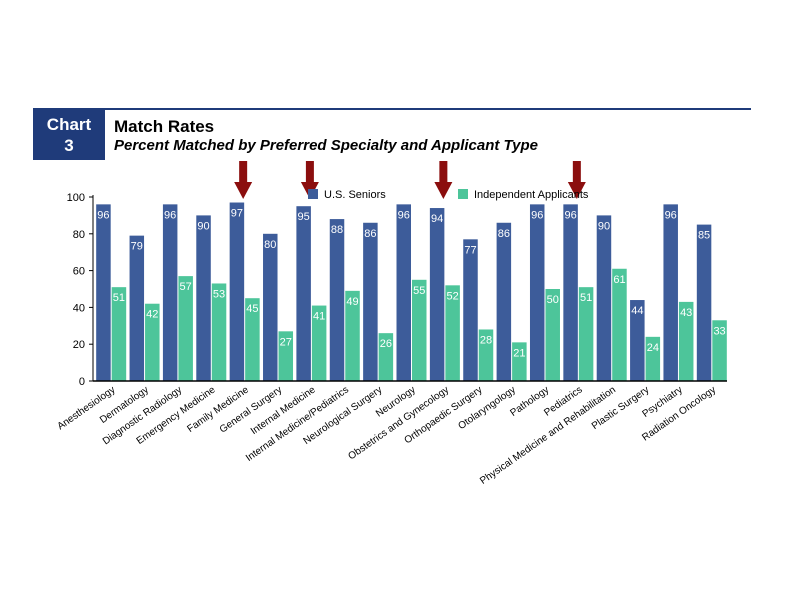  I want to click on data-label-independent-applicants: 26, so click(386, 344).